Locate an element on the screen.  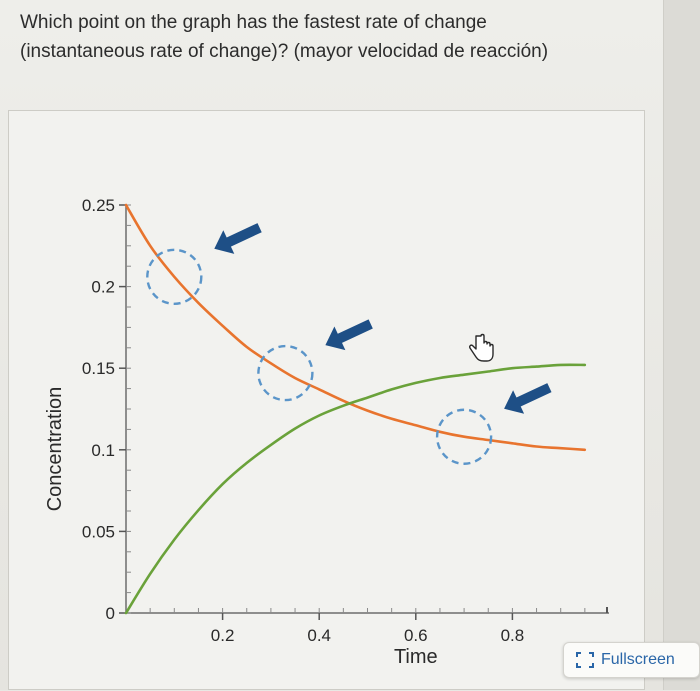
chart-arrows is located at coordinates (383, 318).